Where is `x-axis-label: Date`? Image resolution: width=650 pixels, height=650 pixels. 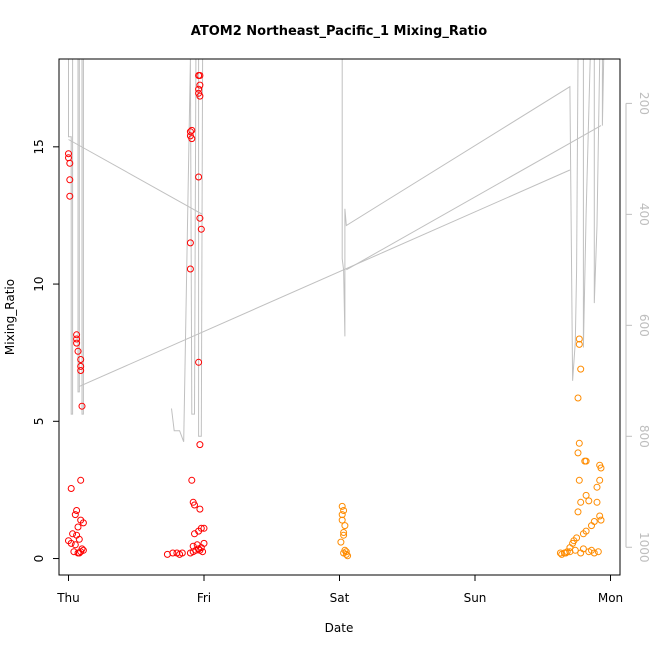 x-axis-label: Date is located at coordinates (339, 628).